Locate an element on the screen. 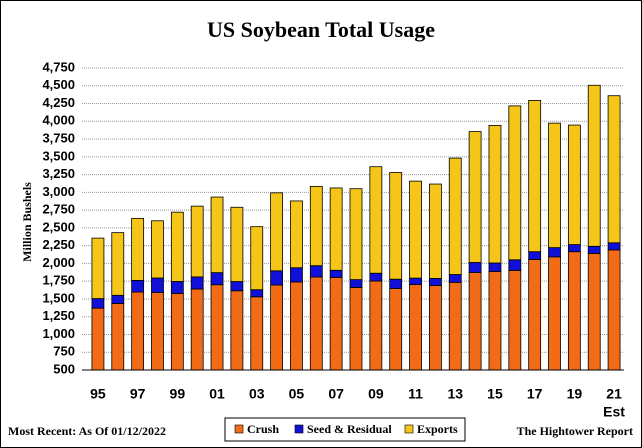 This screenshot has width=642, height=448. y-tick-label: 2,500 is located at coordinates (58, 226).